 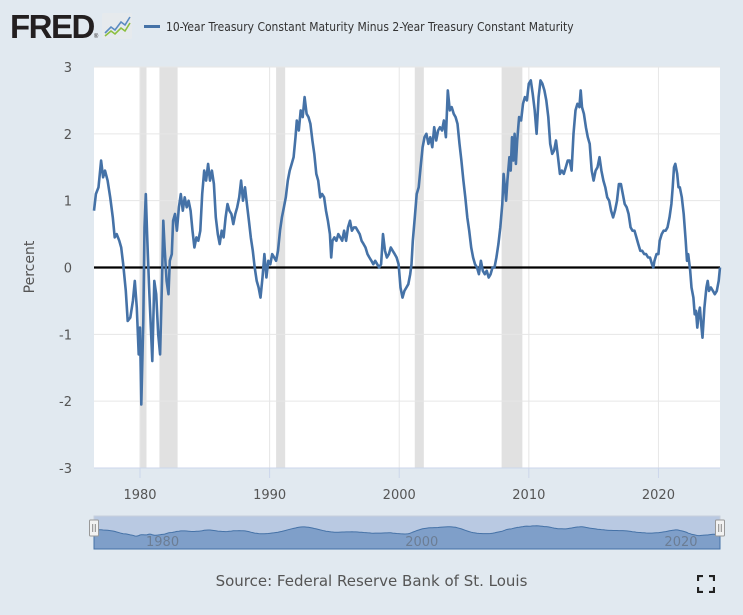 What do you see at coordinates (269, 495) in the screenshot?
I see `x-tick-label: 1990` at bounding box center [269, 495].